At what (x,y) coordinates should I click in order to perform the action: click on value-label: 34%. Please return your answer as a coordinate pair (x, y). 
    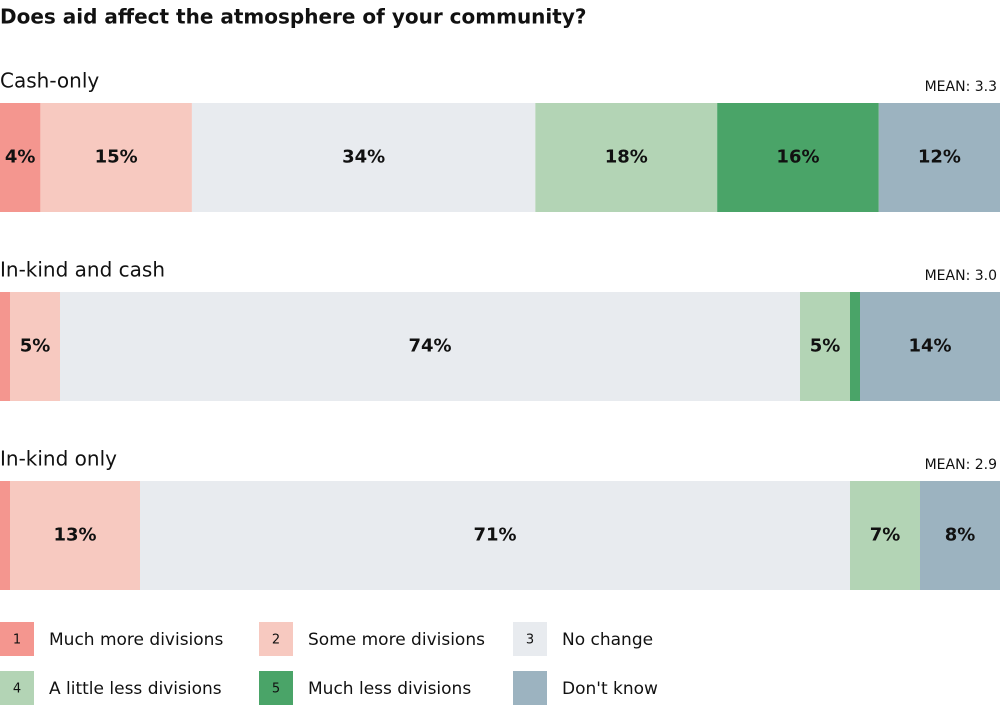
    Looking at the image, I should click on (363, 157).